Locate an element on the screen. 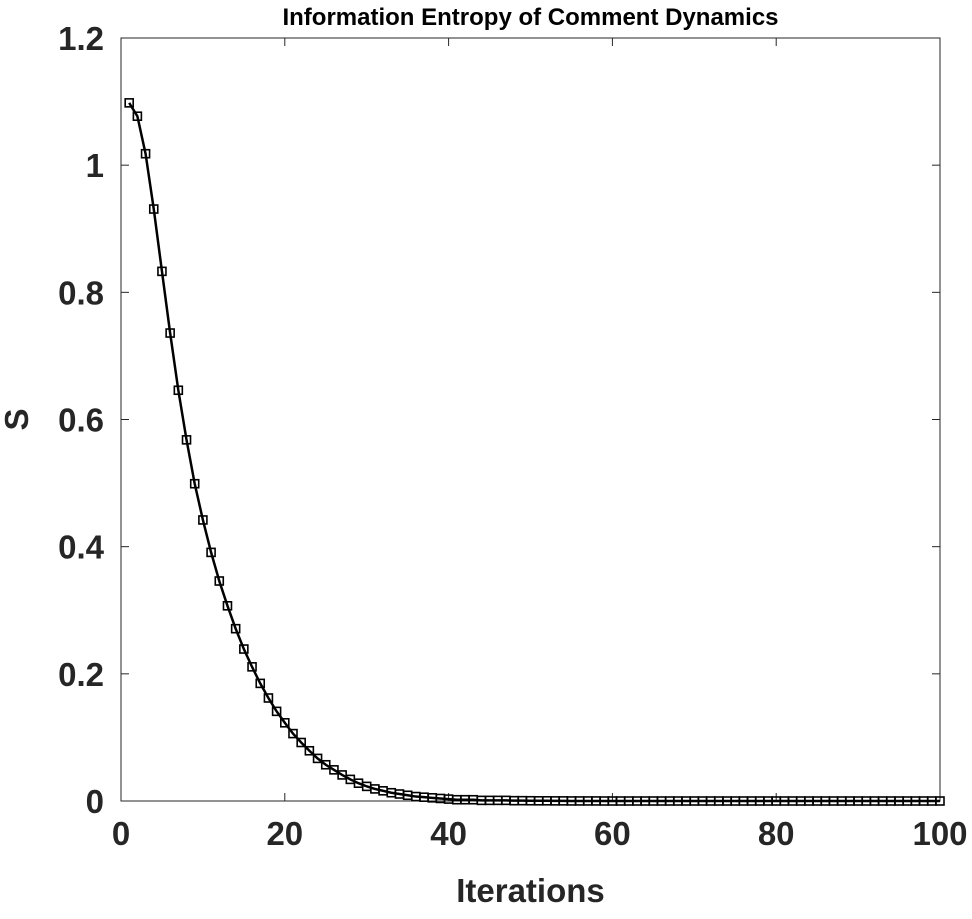 The height and width of the screenshot is (919, 972). x-axis-label: Iterations is located at coordinates (530, 890).